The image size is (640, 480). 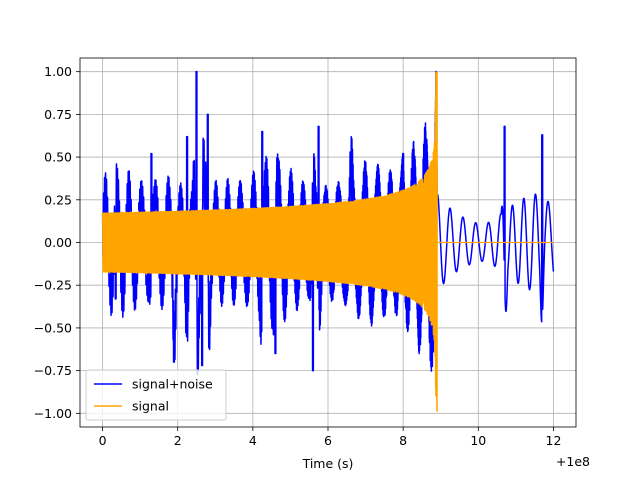 I want to click on legend-label-signal-noise: signal+noise, so click(x=172, y=384).